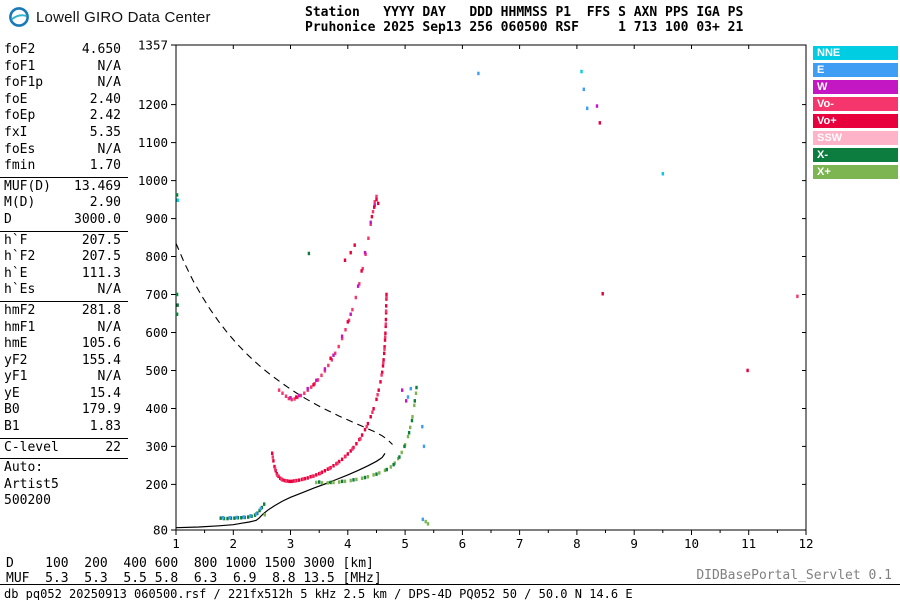 The image size is (900, 600). I want to click on legend-item-vo: Vo+, so click(855, 121).